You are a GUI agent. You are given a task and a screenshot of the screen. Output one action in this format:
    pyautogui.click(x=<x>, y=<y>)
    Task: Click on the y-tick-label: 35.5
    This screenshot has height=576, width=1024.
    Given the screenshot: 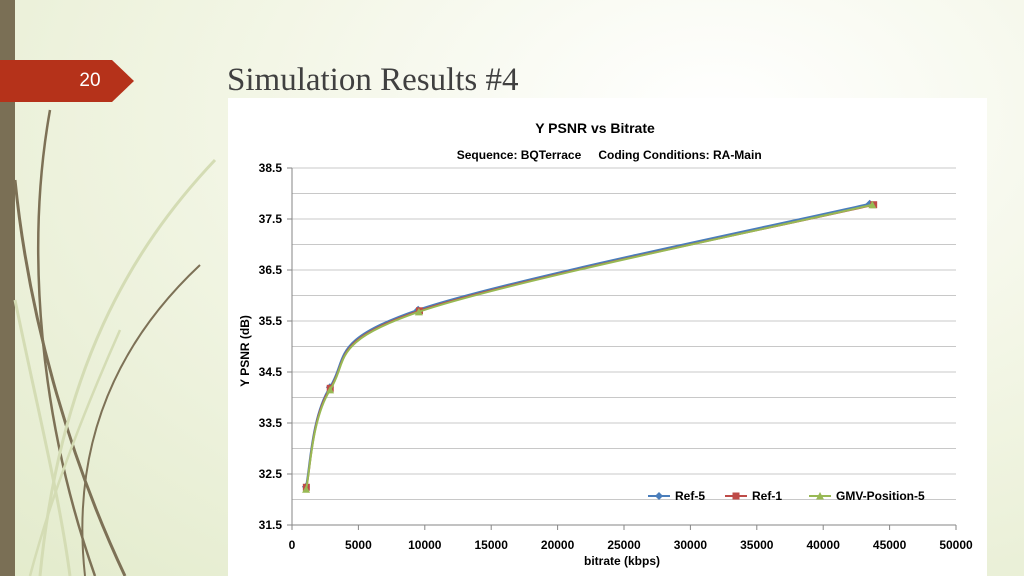 What is the action you would take?
    pyautogui.click(x=271, y=321)
    